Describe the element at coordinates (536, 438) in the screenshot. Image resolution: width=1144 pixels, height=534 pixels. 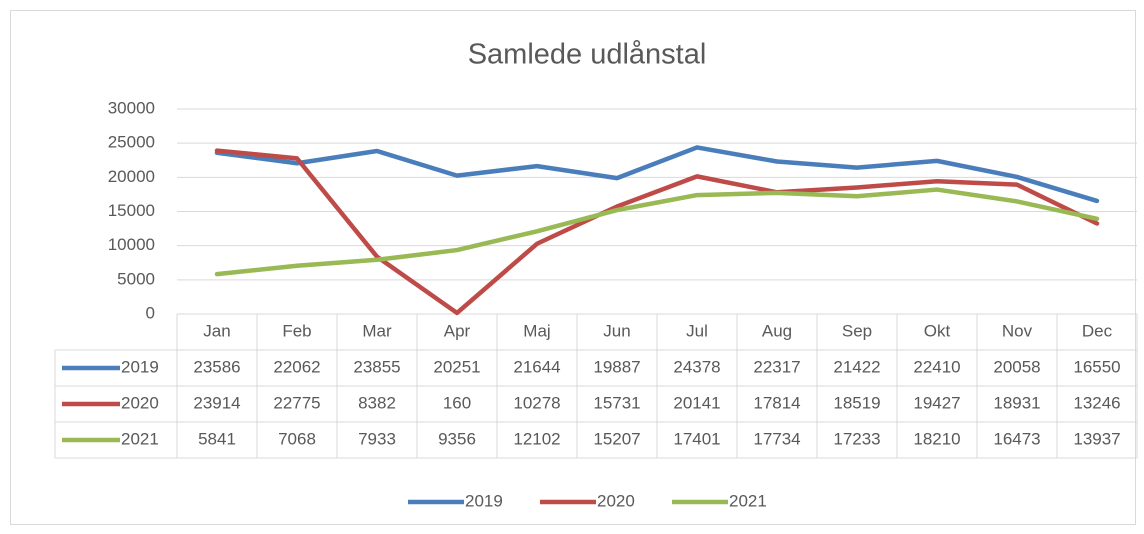
I see `table-cell: 12102` at that location.